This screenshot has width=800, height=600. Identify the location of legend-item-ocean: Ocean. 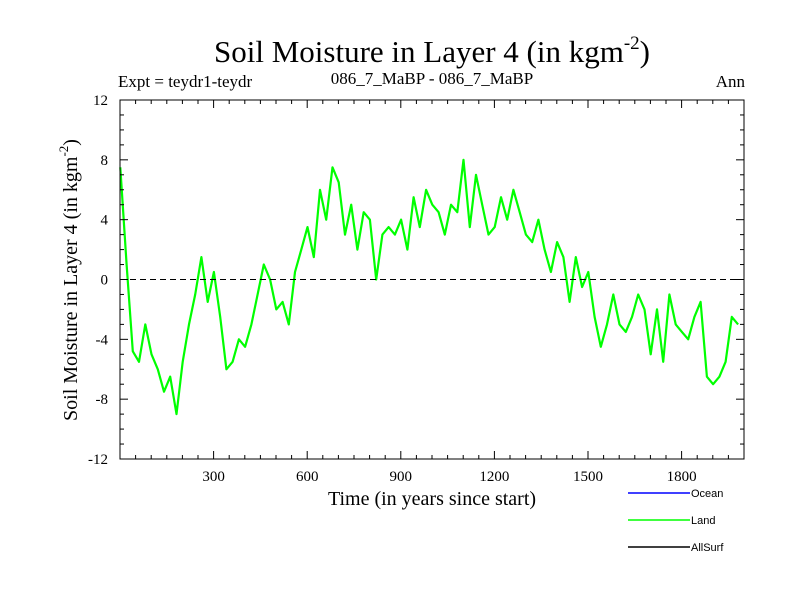
(675, 494).